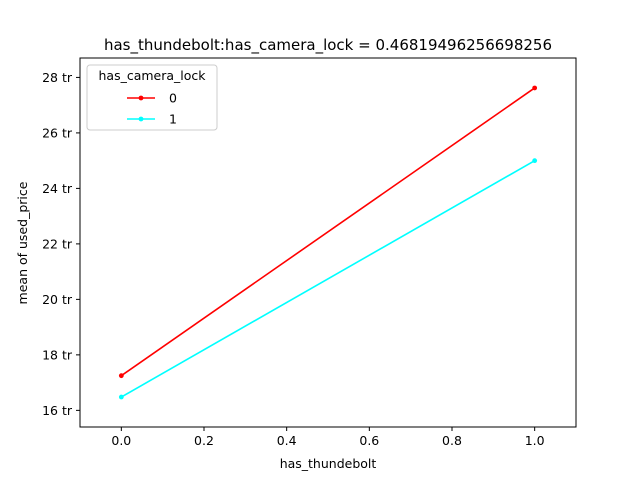 The height and width of the screenshot is (480, 640). What do you see at coordinates (57, 188) in the screenshot?
I see `y-tick-label: 24 tr` at bounding box center [57, 188].